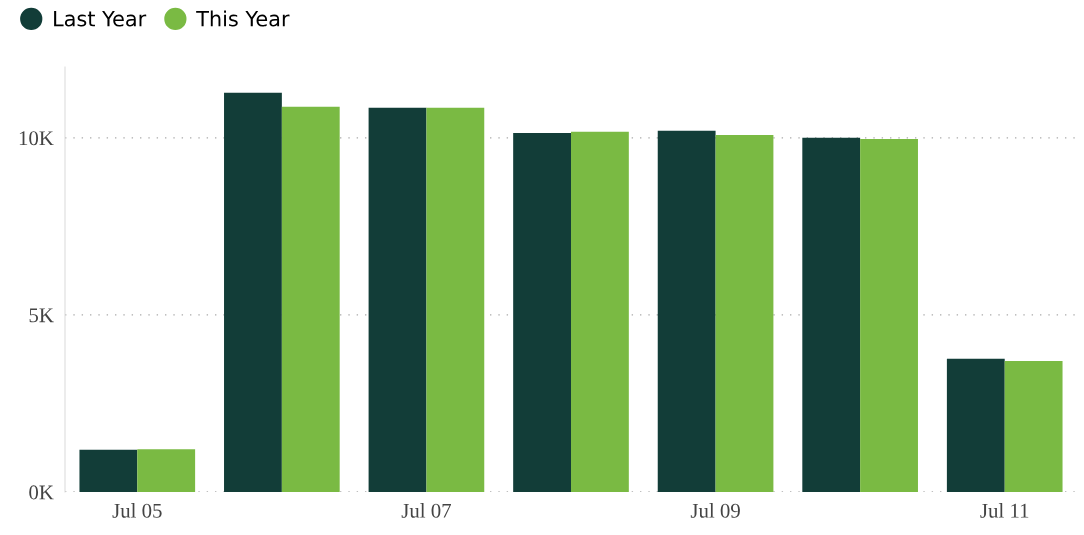 This screenshot has height=535, width=1084. Describe the element at coordinates (243, 18) in the screenshot. I see `legend-label: This Year` at that location.